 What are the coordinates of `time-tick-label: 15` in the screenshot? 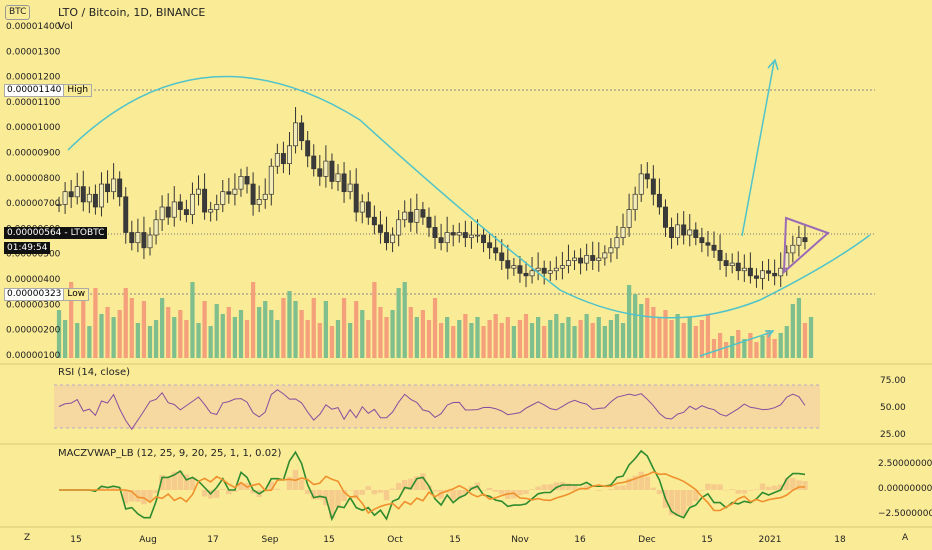 It's located at (328, 540).